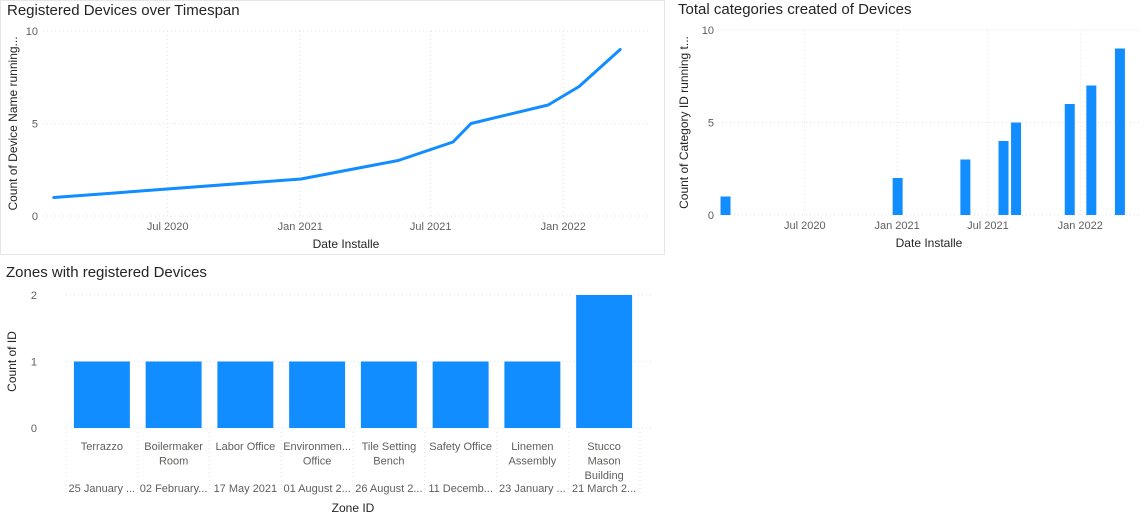 The width and height of the screenshot is (1146, 532). Describe the element at coordinates (604, 476) in the screenshot. I see `category-label: Building` at that location.